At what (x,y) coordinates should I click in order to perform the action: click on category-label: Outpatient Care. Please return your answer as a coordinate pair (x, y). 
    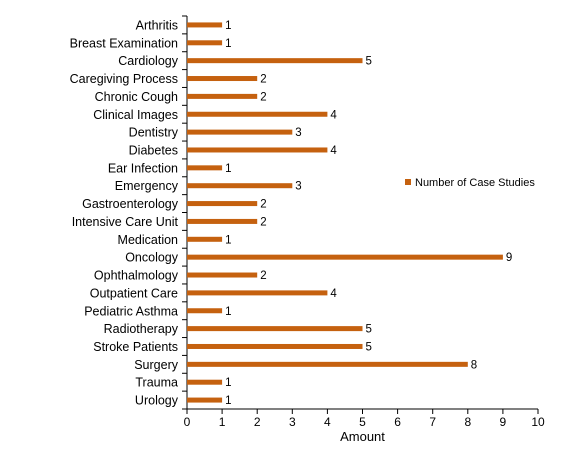
    Looking at the image, I should click on (134, 293).